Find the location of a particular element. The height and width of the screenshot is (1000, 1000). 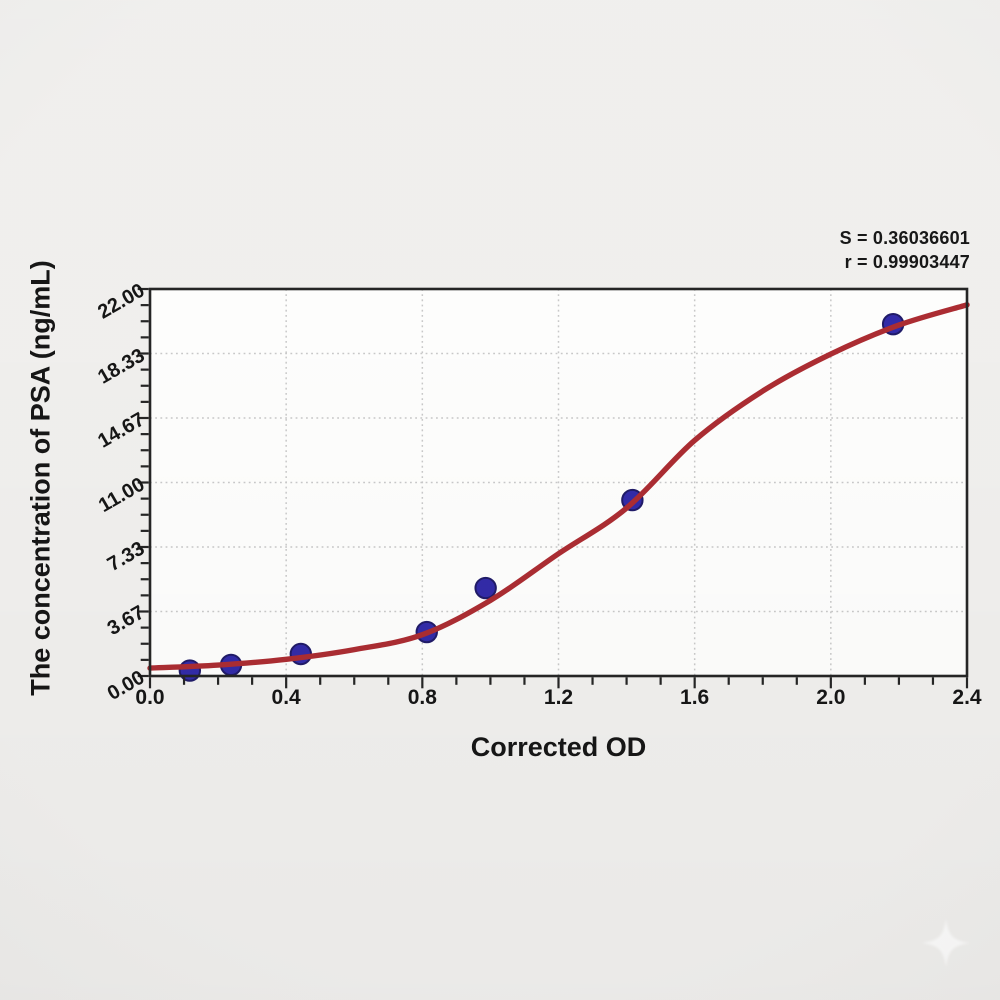

y-axis-title-text: The concentration of PSA (ng/mL) is located at coordinates (40, 478).